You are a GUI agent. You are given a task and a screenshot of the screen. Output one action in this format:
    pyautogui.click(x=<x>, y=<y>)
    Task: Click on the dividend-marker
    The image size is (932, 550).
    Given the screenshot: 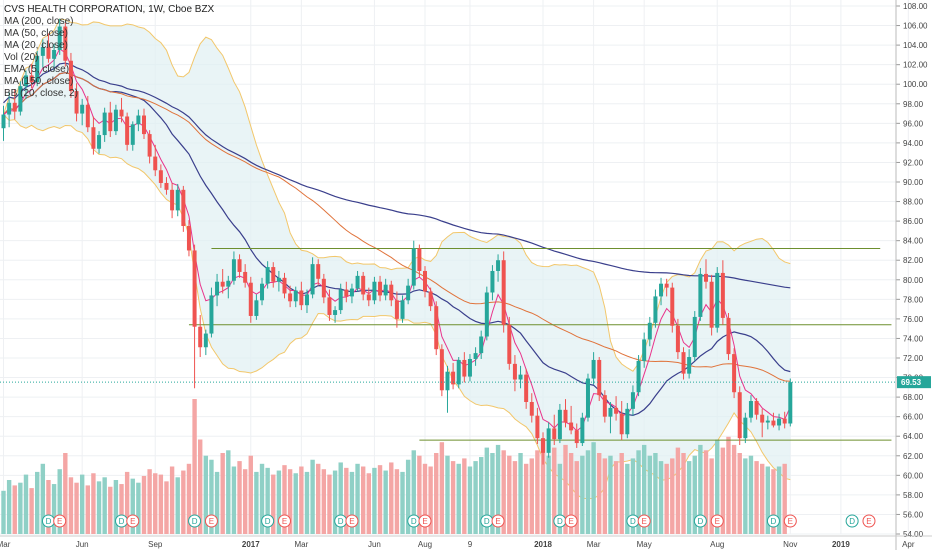 What is the action you would take?
    pyautogui.click(x=852, y=521)
    